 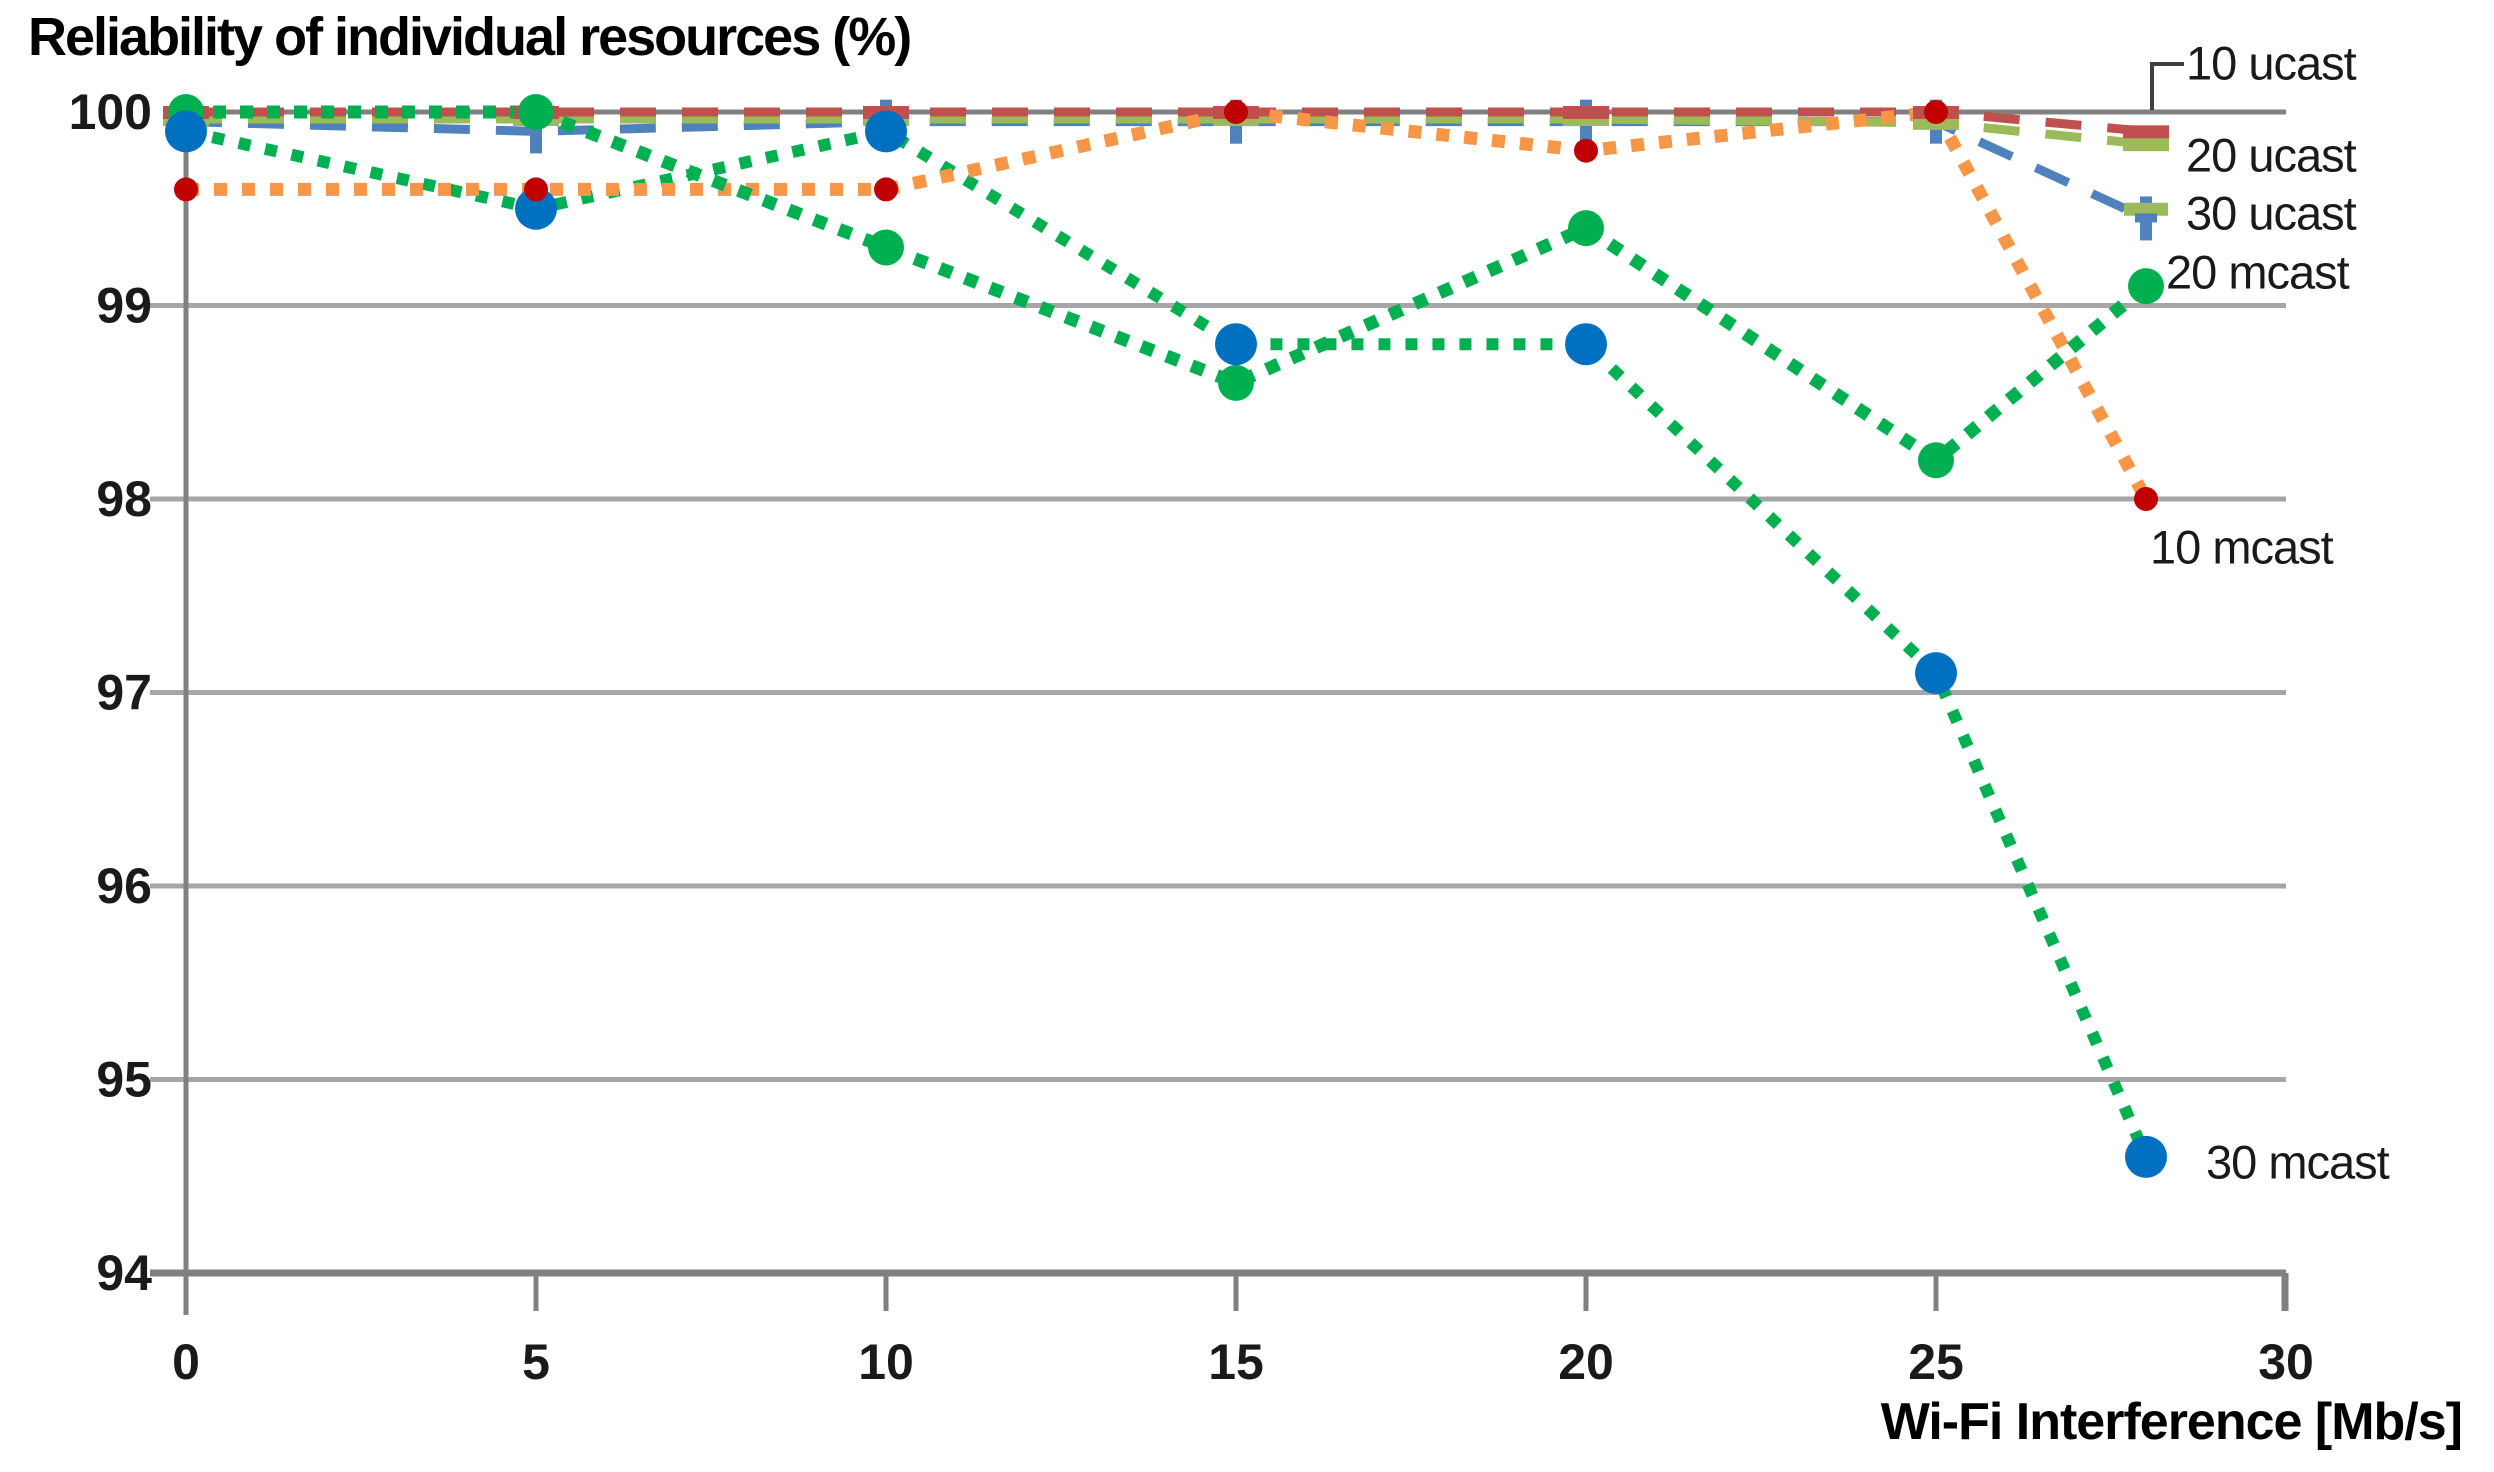 I want to click on legend-label-10-mcast: 10 mcast, so click(x=2242, y=547).